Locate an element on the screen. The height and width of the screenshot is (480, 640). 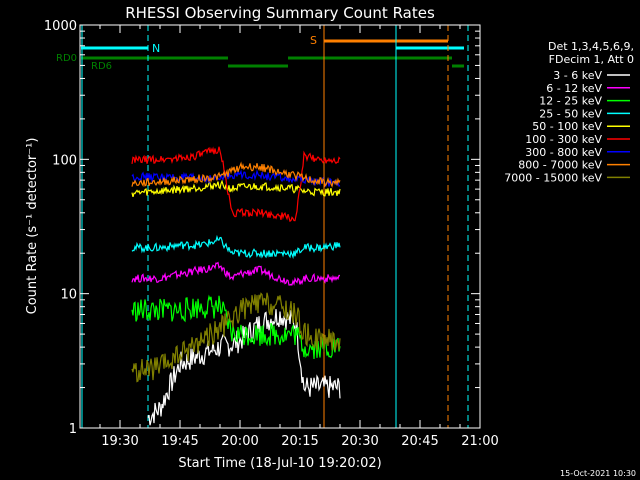
x-tick-label: 19:45 is located at coordinates (179, 441).